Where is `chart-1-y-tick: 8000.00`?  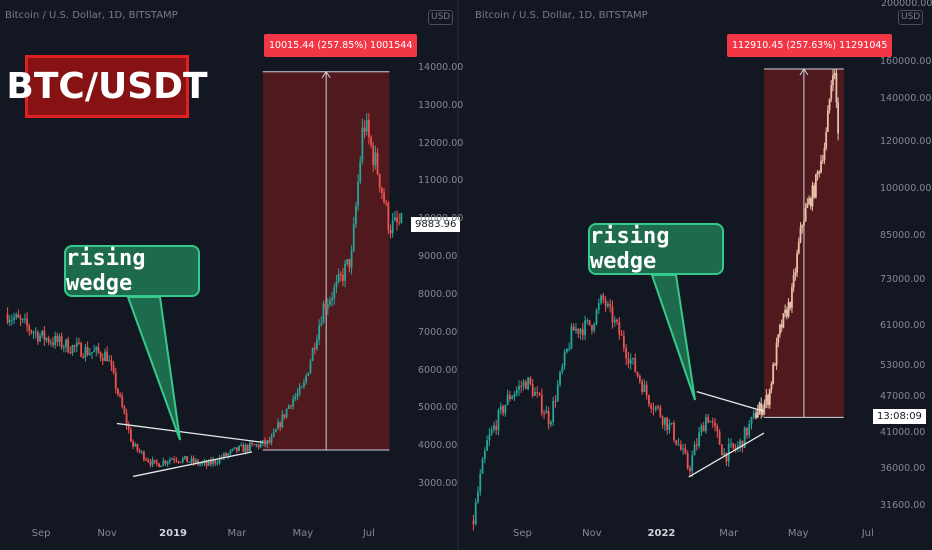
chart-1-y-tick: 8000.00 is located at coordinates (438, 294).